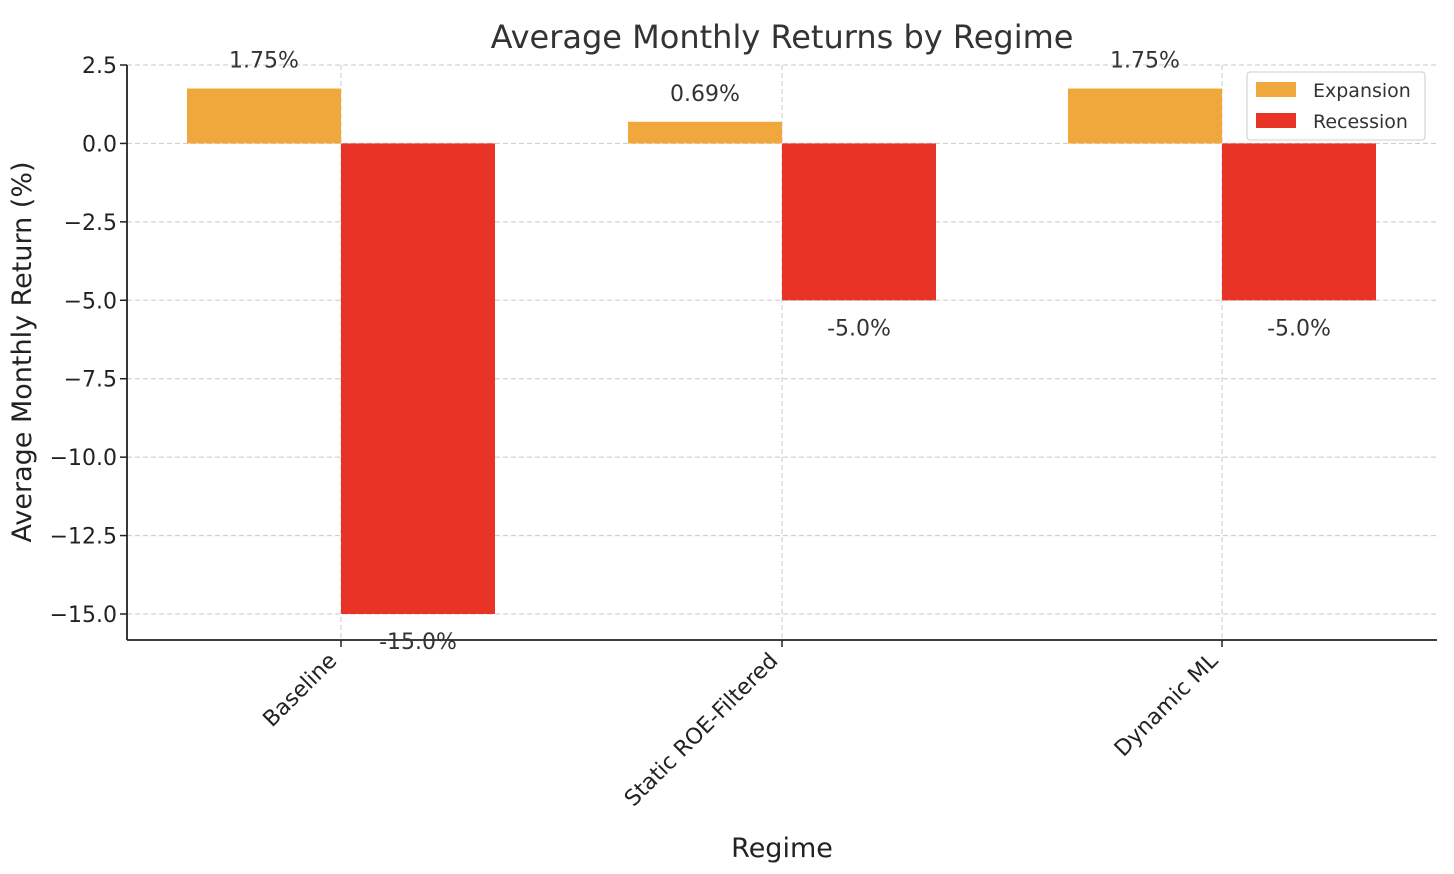 The height and width of the screenshot is (874, 1454). What do you see at coordinates (301, 691) in the screenshot?
I see `x-tick-label: Baseline` at bounding box center [301, 691].